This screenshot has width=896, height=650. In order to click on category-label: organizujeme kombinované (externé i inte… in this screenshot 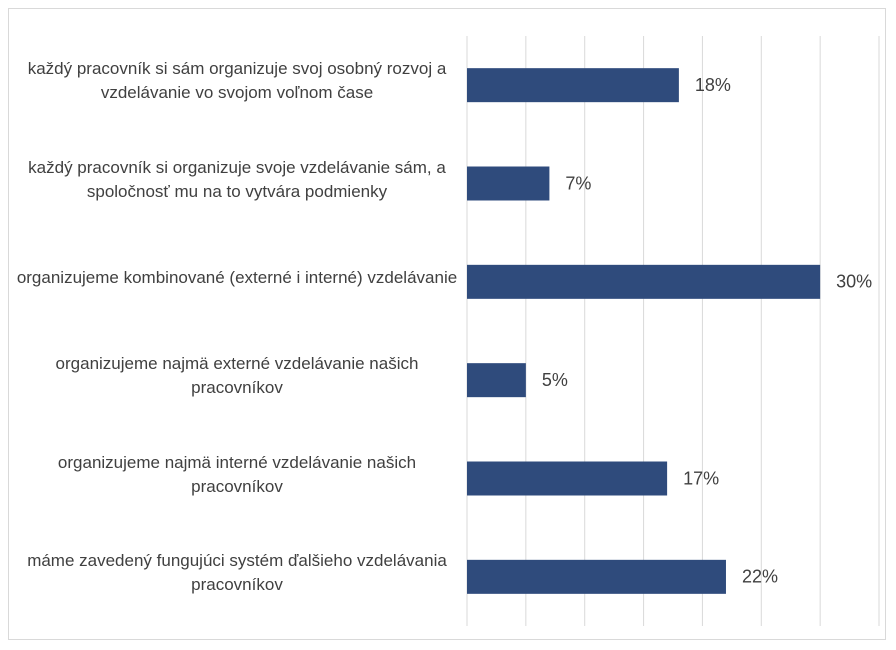, I will do `click(237, 277)`.